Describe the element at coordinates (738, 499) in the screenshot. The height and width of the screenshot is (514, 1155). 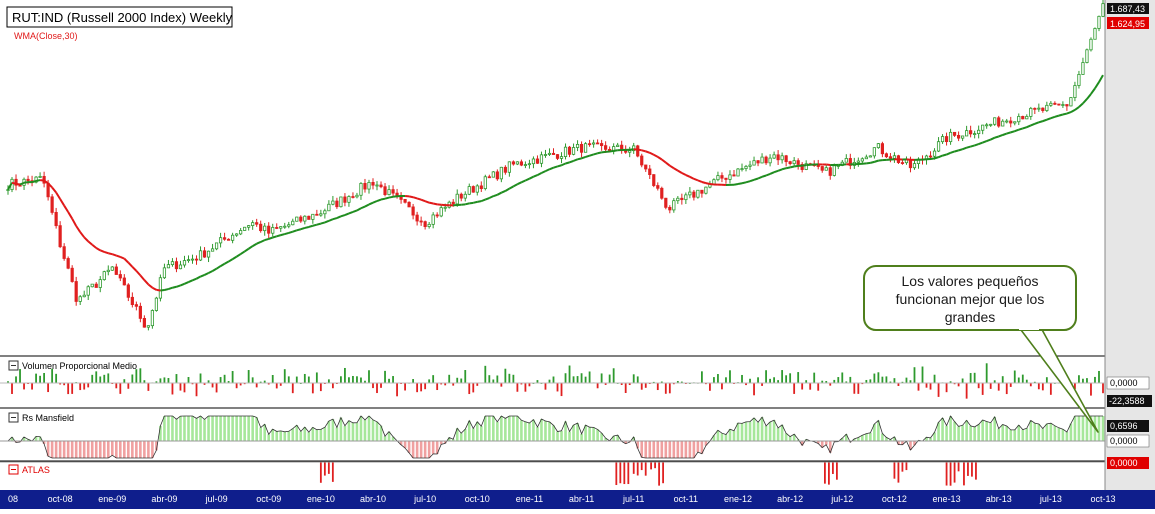
I see `x-tick-label: ene-12` at that location.